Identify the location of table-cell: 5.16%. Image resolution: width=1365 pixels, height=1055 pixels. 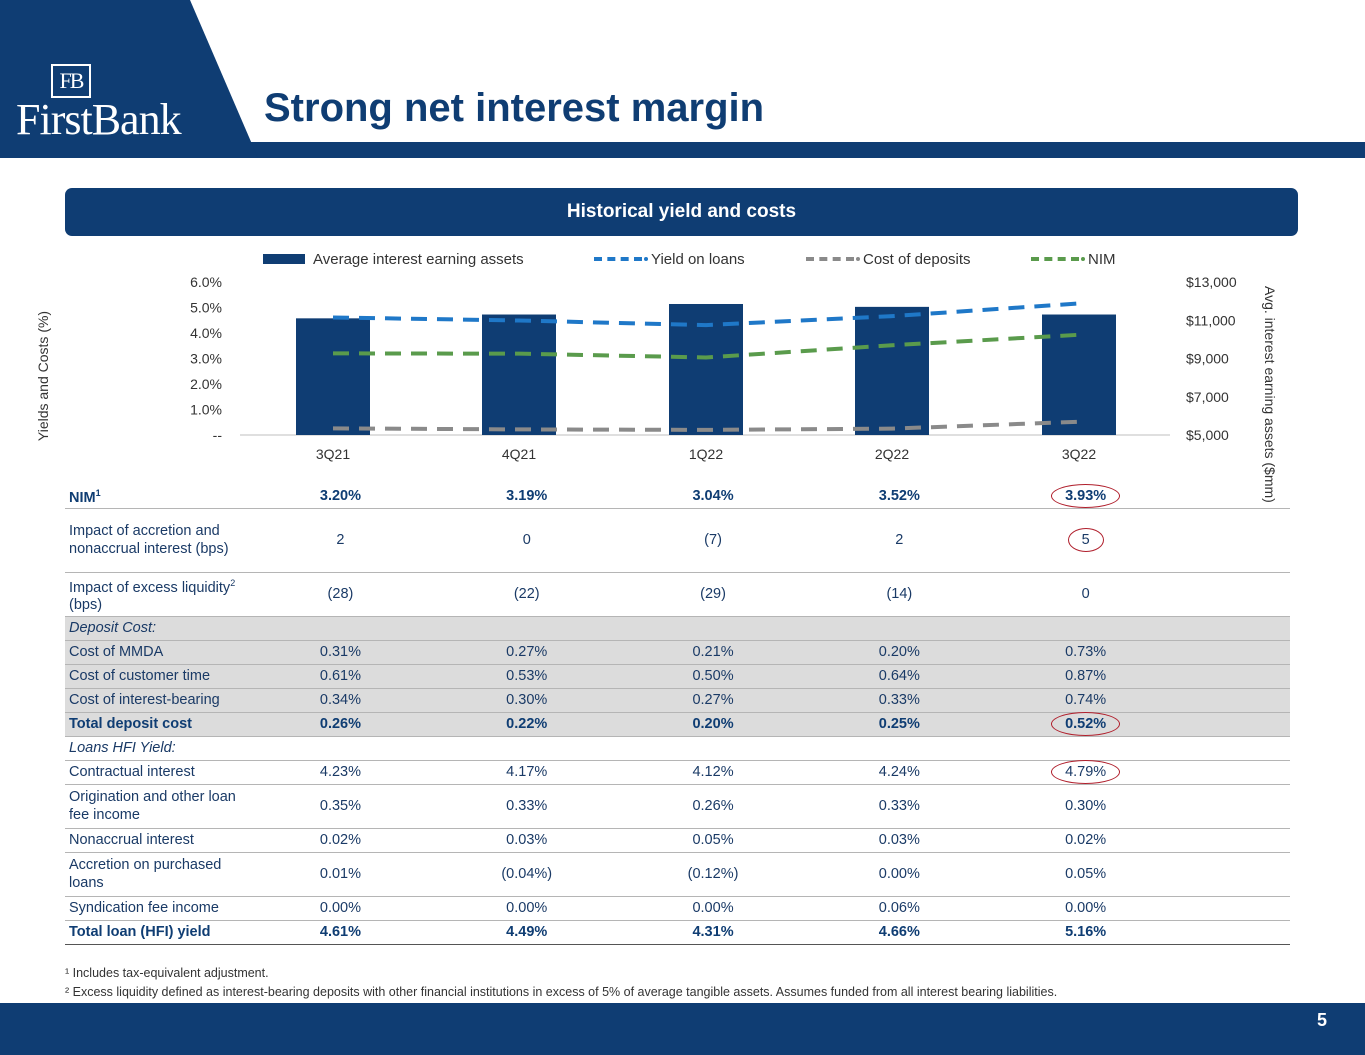
(1086, 932).